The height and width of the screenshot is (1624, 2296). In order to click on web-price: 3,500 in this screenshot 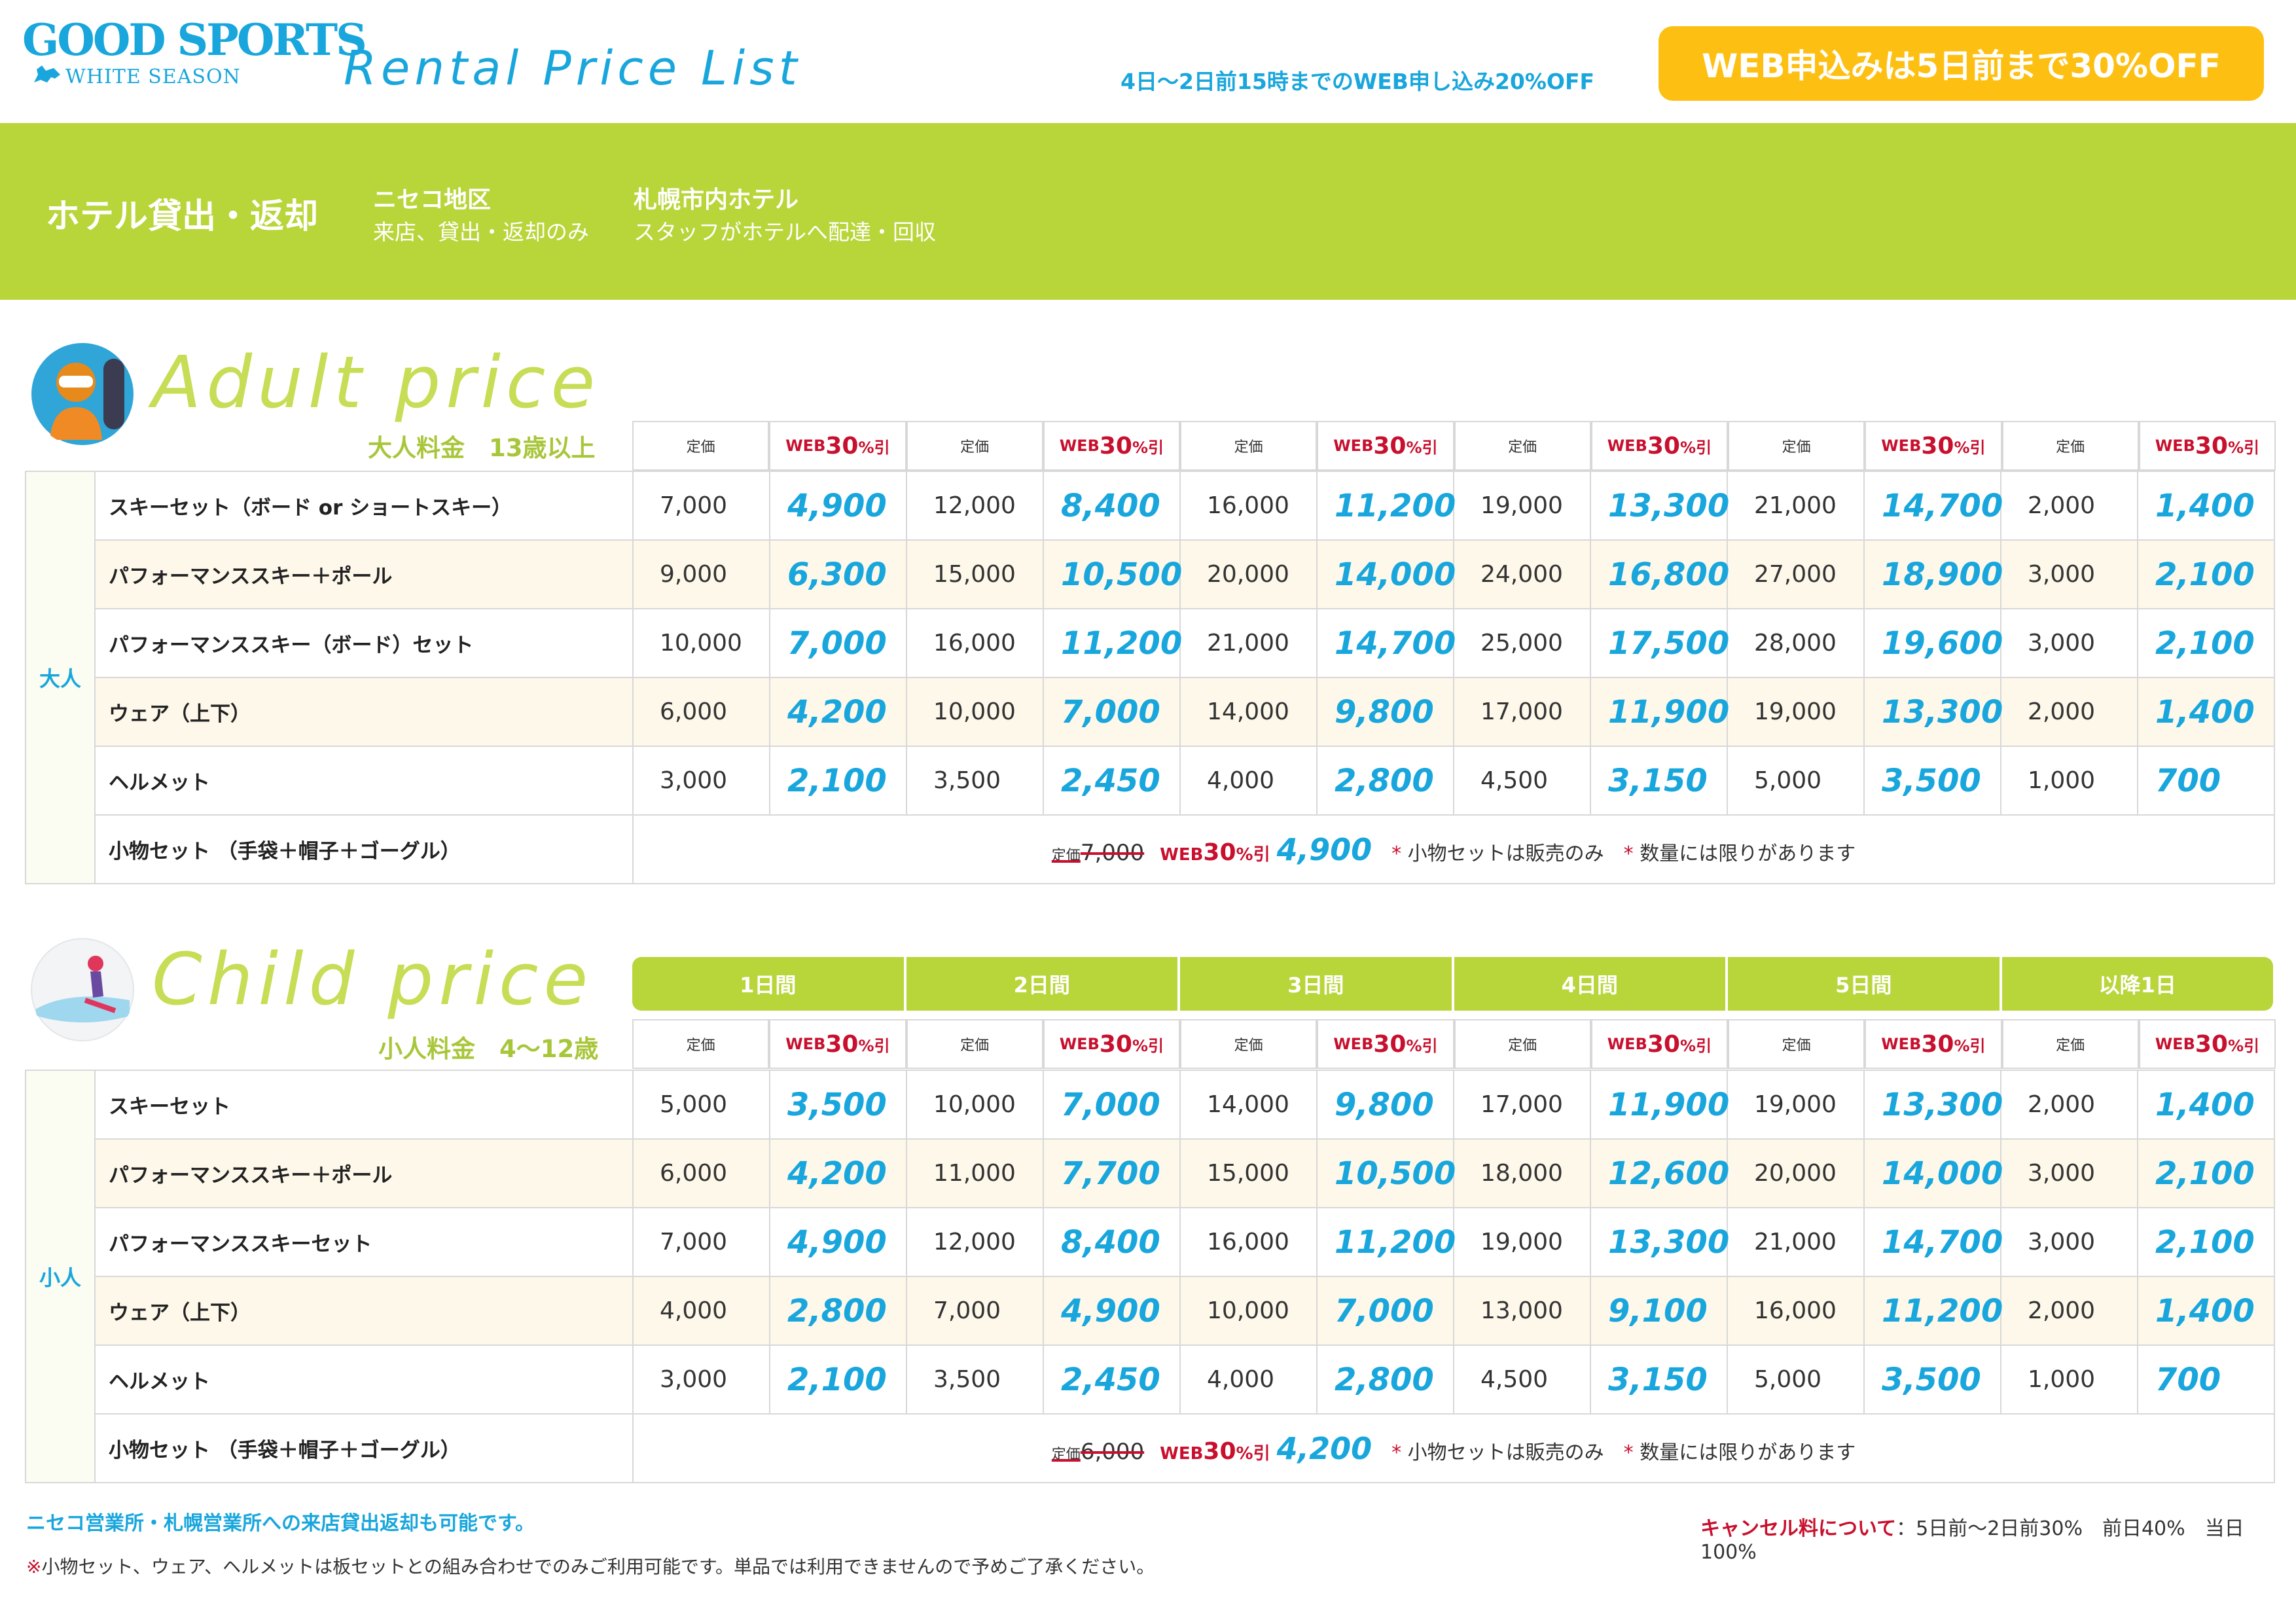, I will do `click(1932, 1379)`.